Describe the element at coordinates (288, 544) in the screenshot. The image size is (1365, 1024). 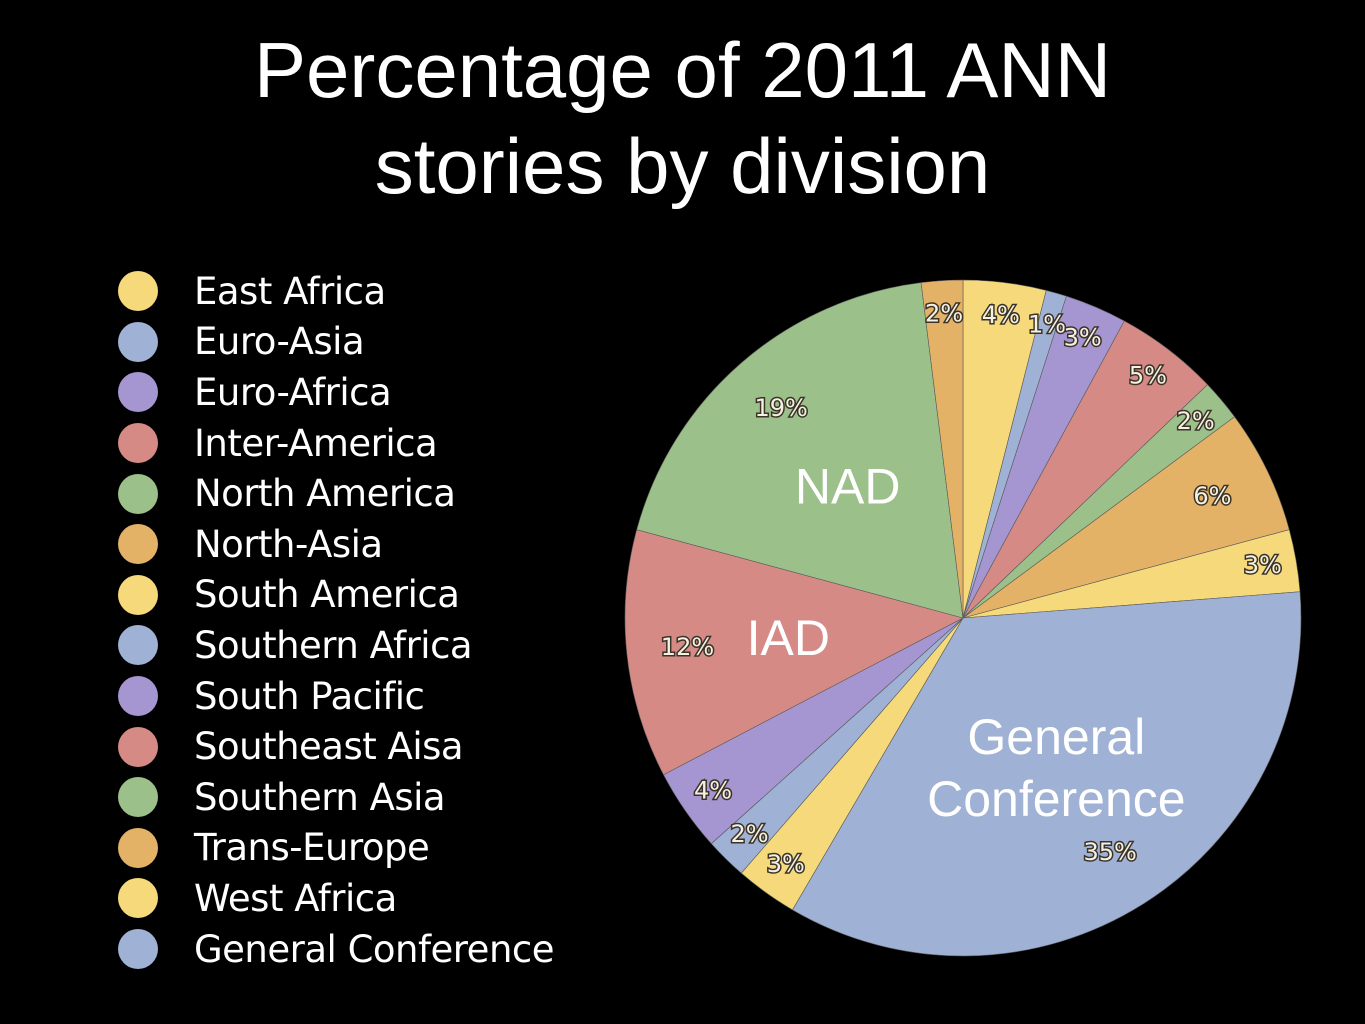
I see `legend-label: North-Asia` at that location.